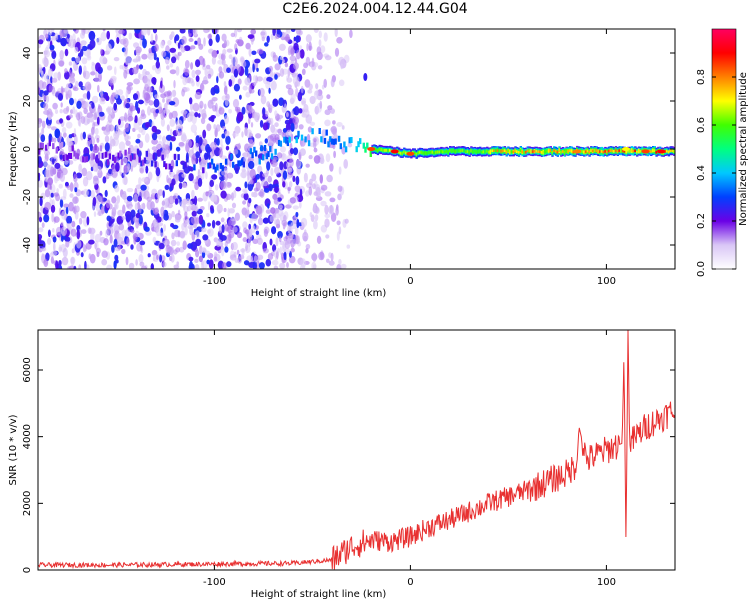  Describe the element at coordinates (724, 149) in the screenshot. I see `colorbar-frame` at that location.